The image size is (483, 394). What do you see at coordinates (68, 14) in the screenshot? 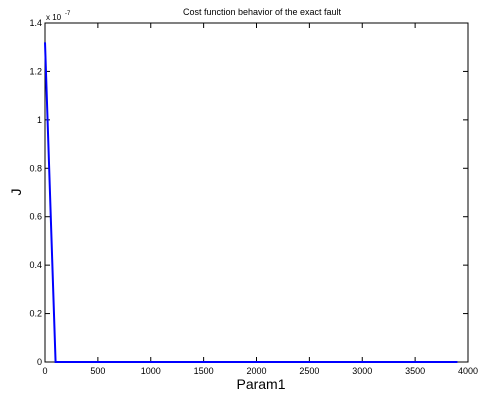
I see `y-exponent-power: -7` at bounding box center [68, 14].